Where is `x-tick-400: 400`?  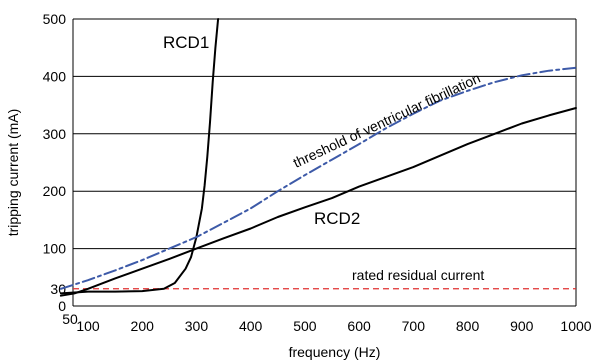
x-tick-400: 400 is located at coordinates (251, 326).